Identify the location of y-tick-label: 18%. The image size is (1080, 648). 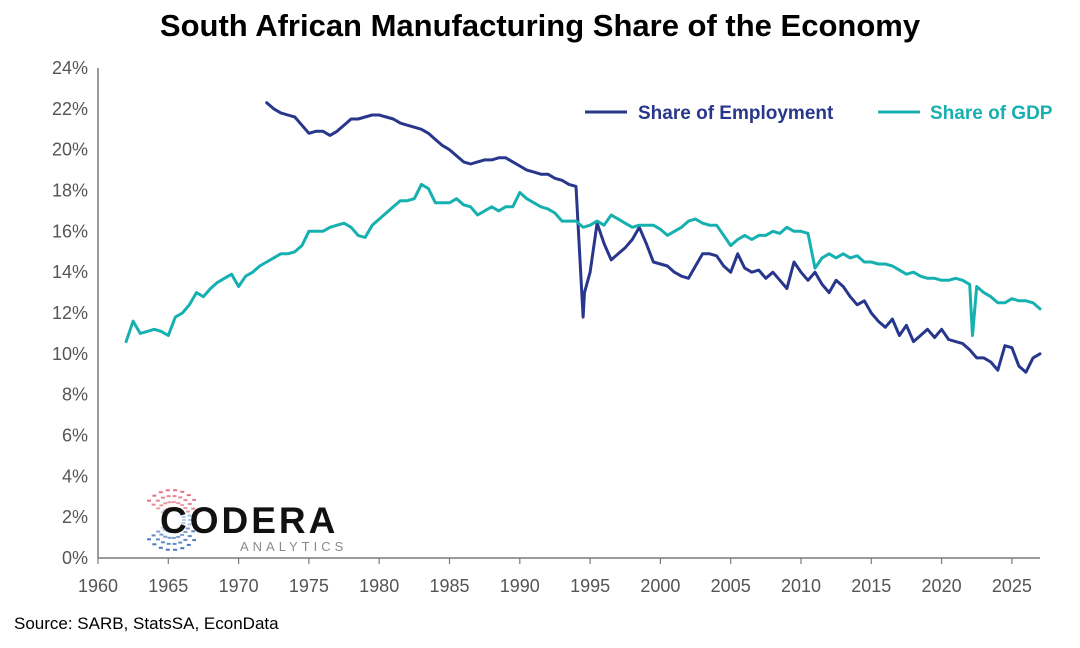
(70, 191).